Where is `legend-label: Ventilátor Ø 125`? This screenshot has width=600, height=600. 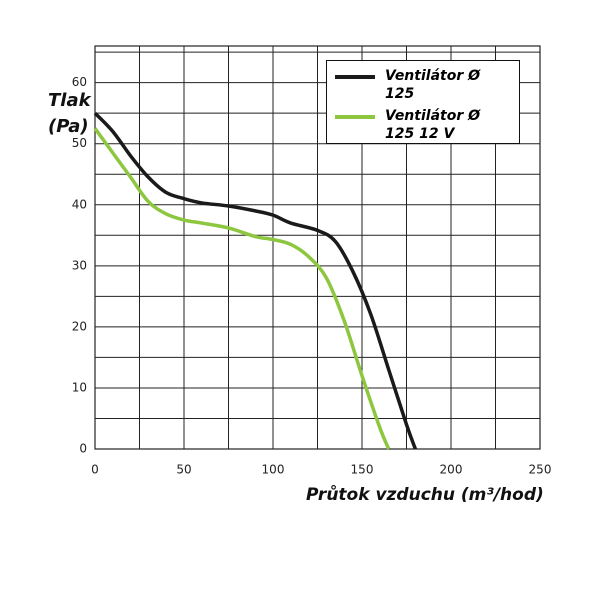 legend-label: Ventilátor Ø 125 is located at coordinates (433, 85).